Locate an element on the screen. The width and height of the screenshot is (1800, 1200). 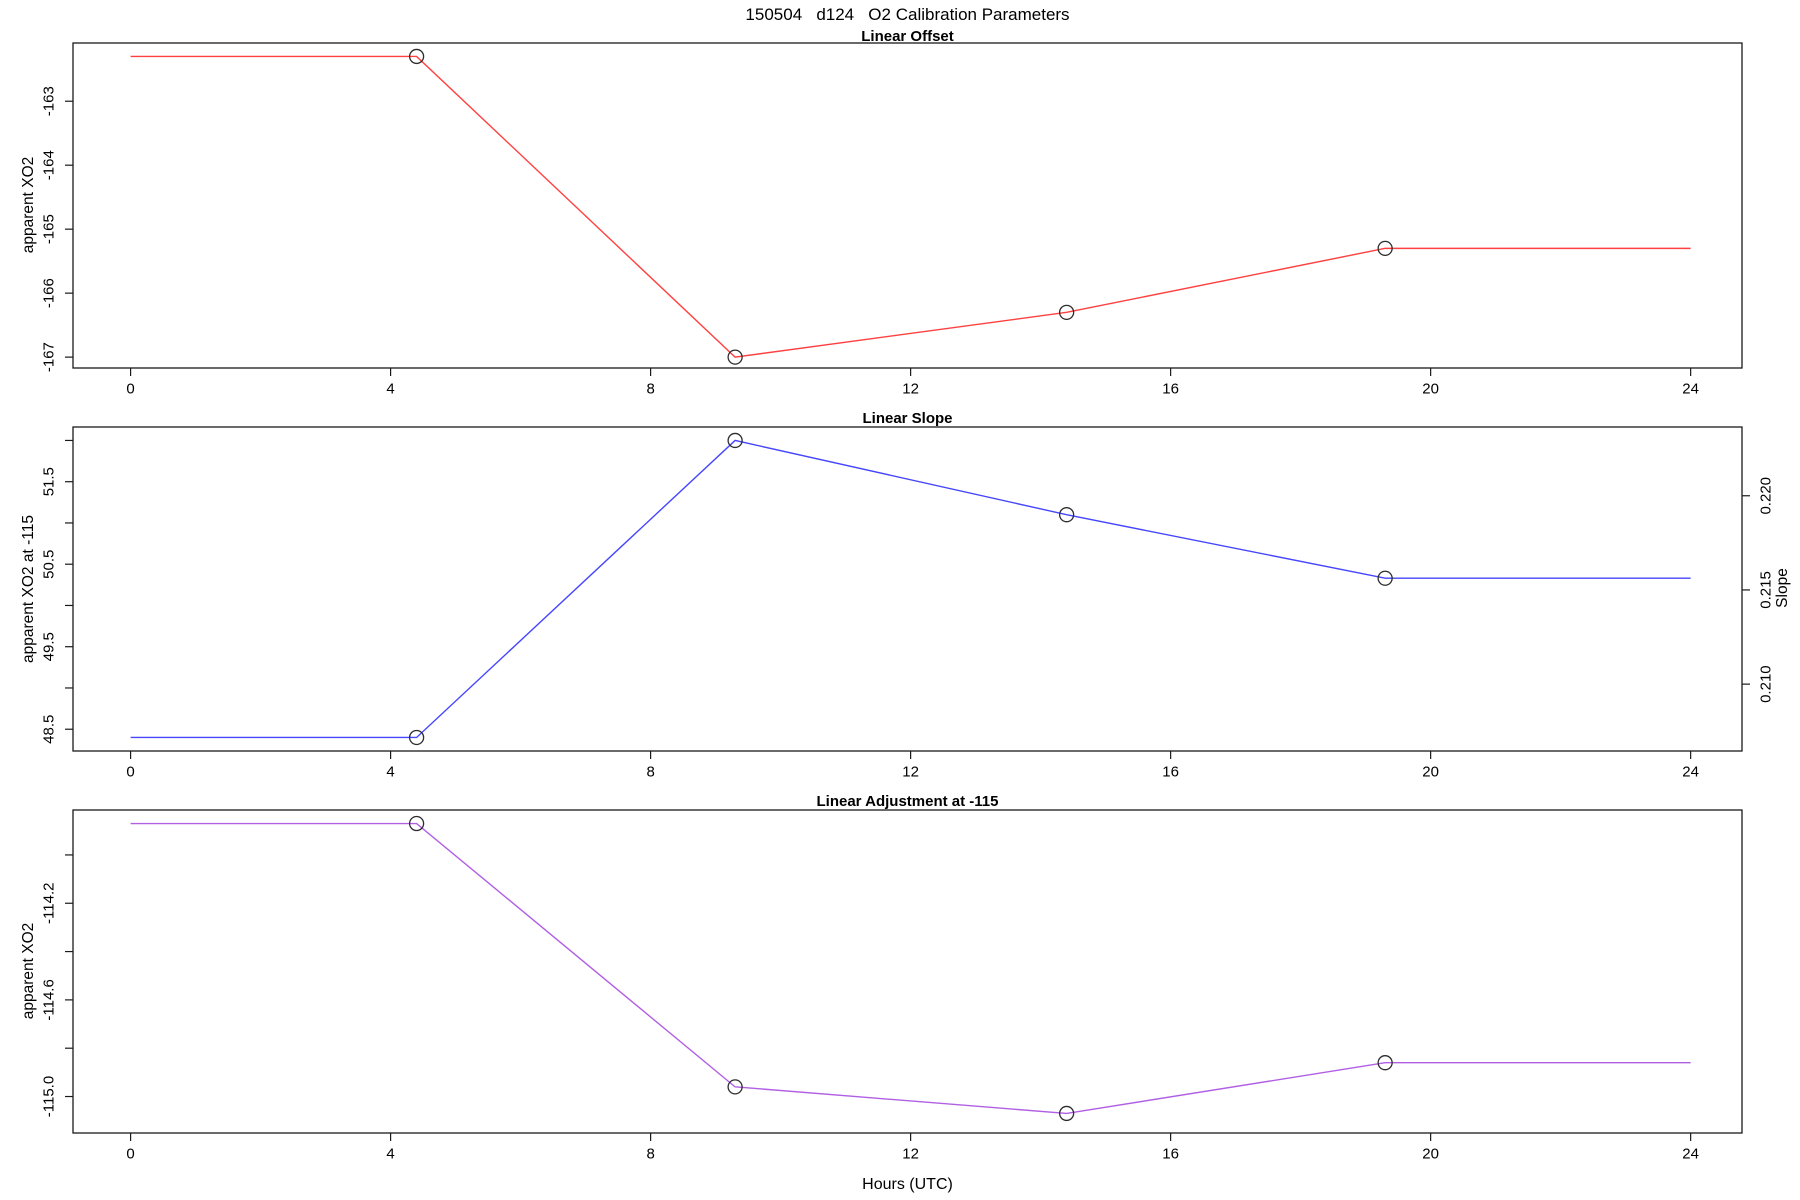
y-axis-label-adjustment: apparent XO2 is located at coordinates (28, 971).